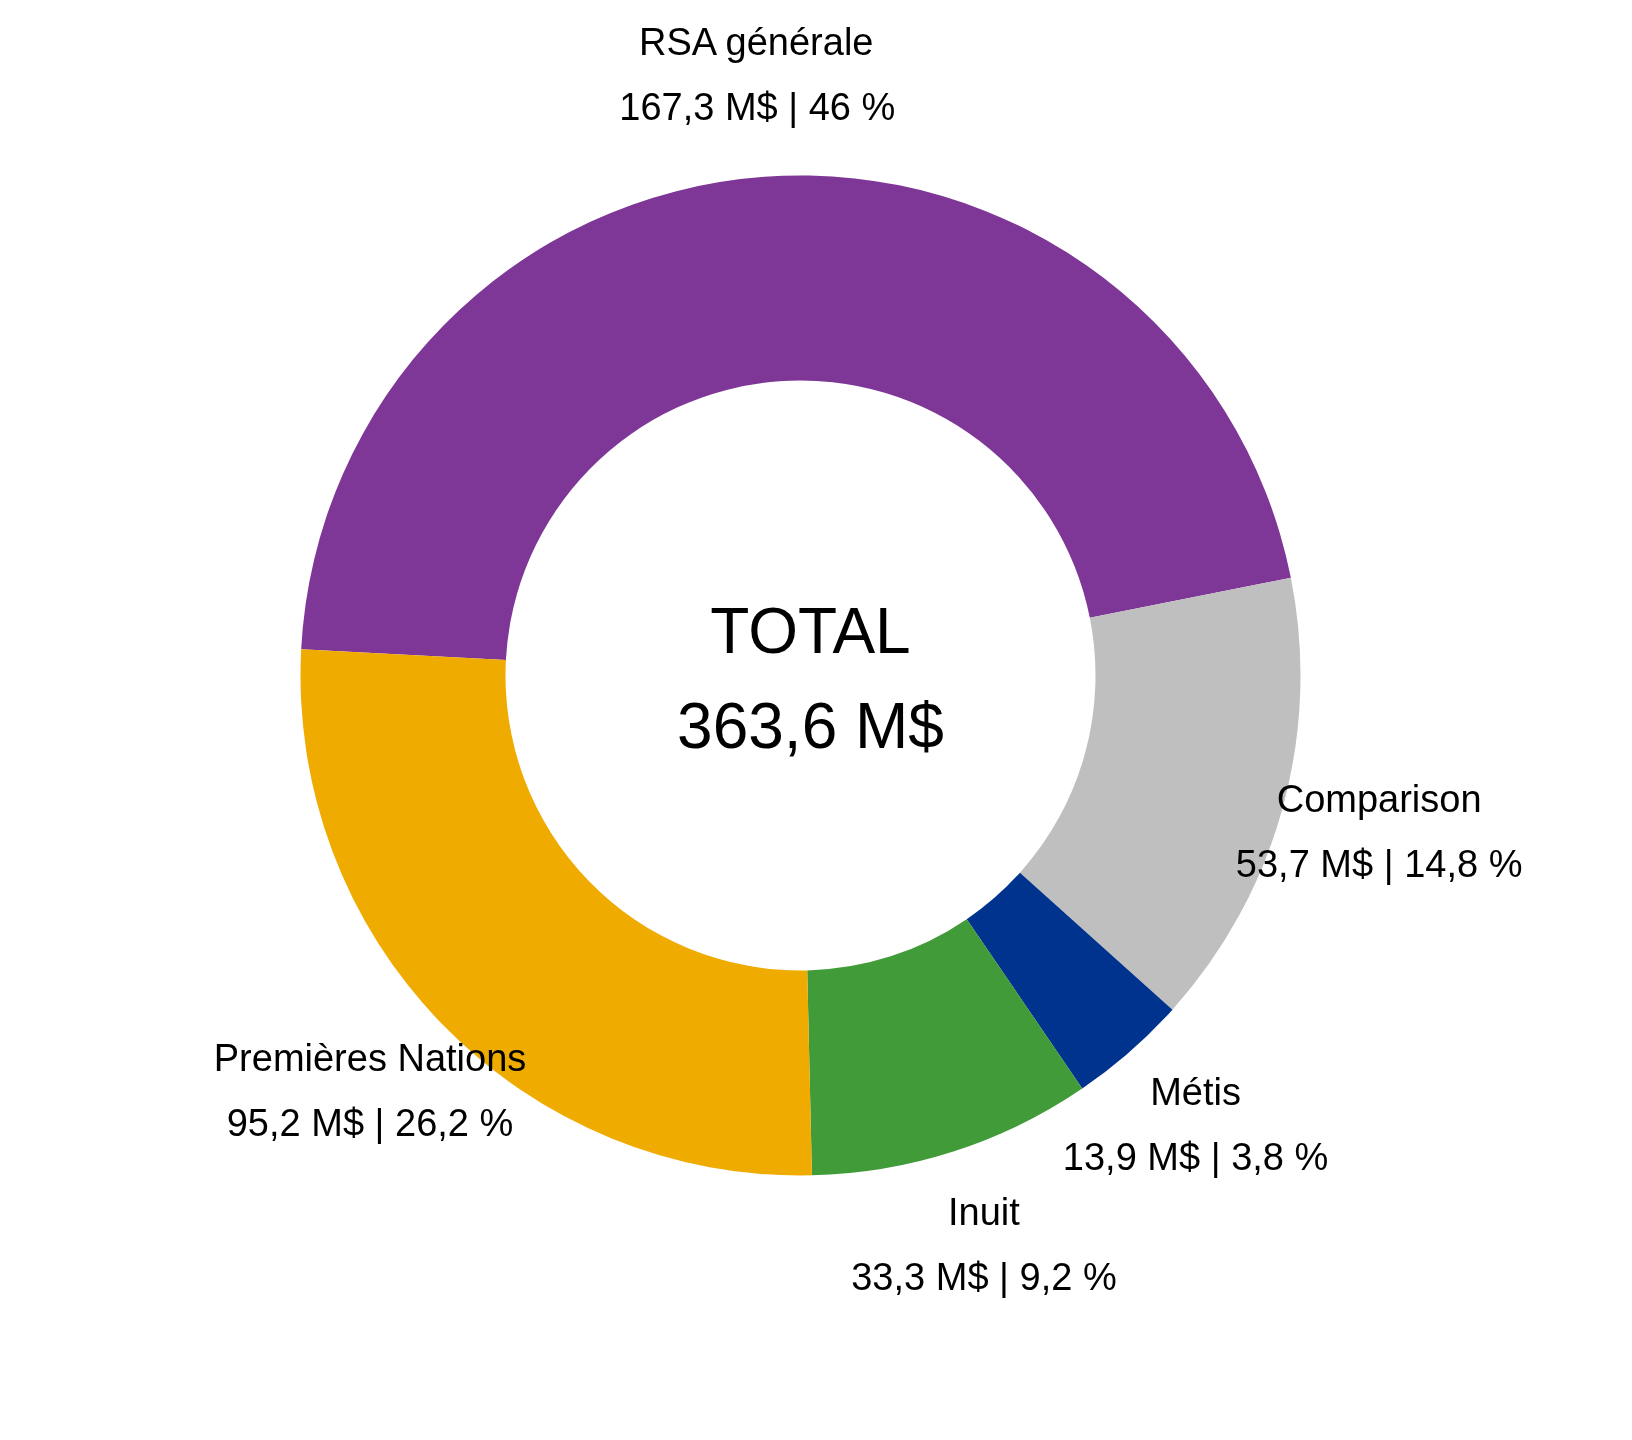 Image resolution: width=1632 pixels, height=1440 pixels. What do you see at coordinates (370, 1123) in the screenshot?
I see `data-label: 95,2 M$ | 26,2 %` at bounding box center [370, 1123].